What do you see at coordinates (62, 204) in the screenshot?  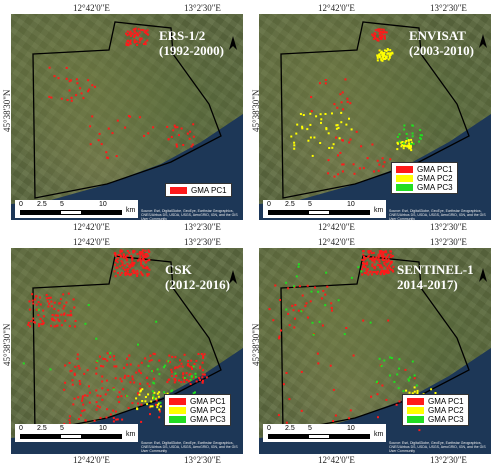 I see `scale-tick: 5` at bounding box center [62, 204].